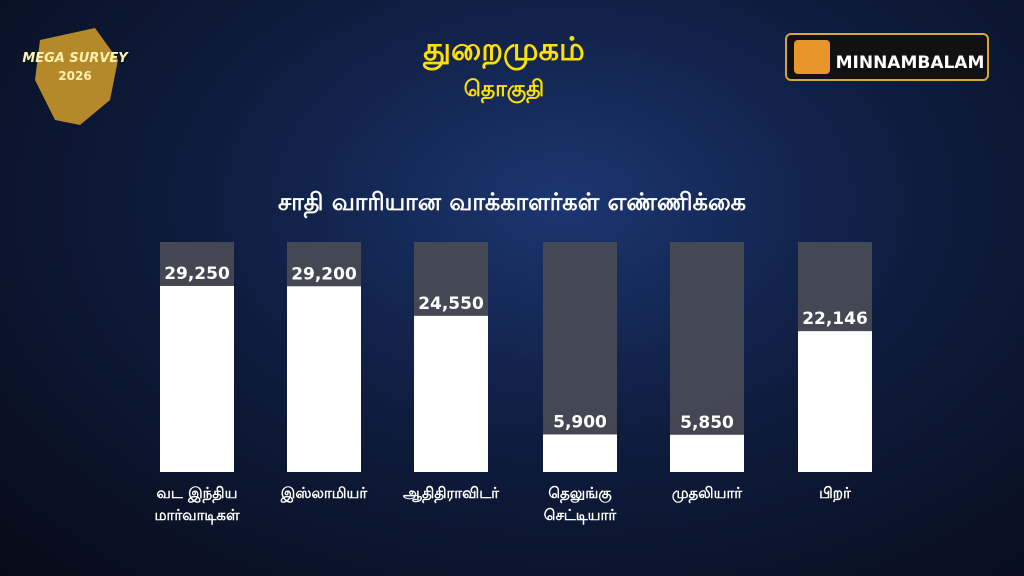 The width and height of the screenshot is (1024, 576). I want to click on title: துறைமுகம், so click(503, 50).